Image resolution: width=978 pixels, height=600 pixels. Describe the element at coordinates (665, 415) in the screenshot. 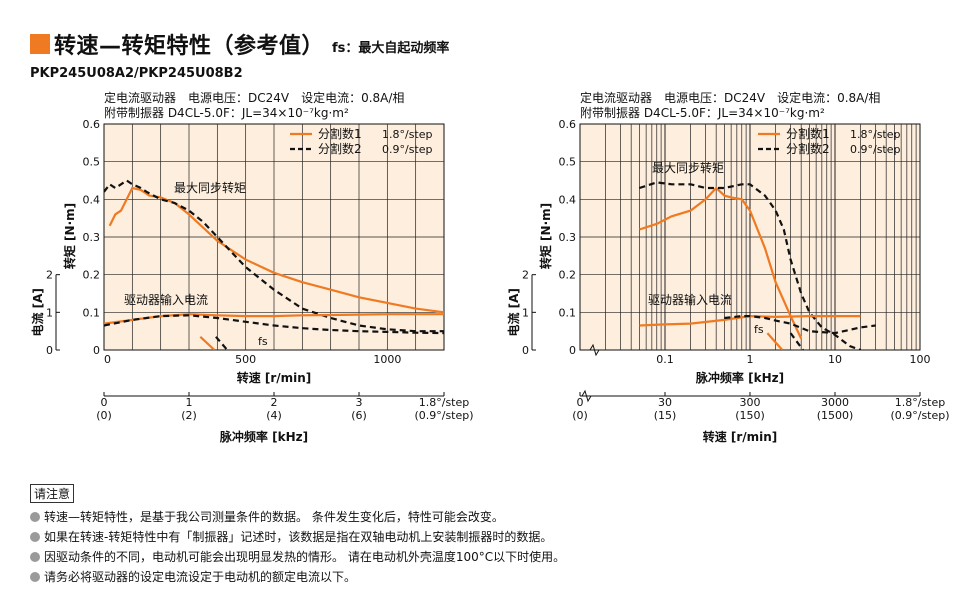

I see `secondary-x-tick-label-paren: (15)` at that location.